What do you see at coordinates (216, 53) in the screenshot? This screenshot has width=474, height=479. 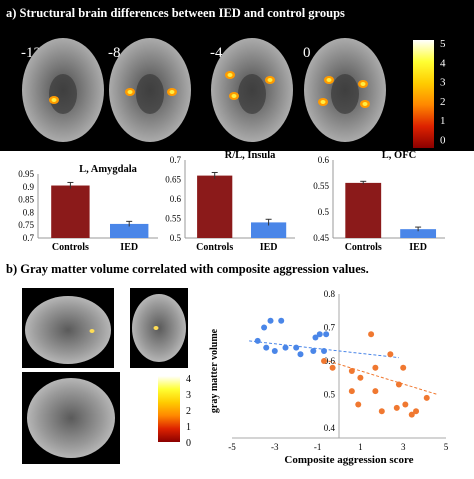 I see `slice-label: -4` at bounding box center [216, 53].